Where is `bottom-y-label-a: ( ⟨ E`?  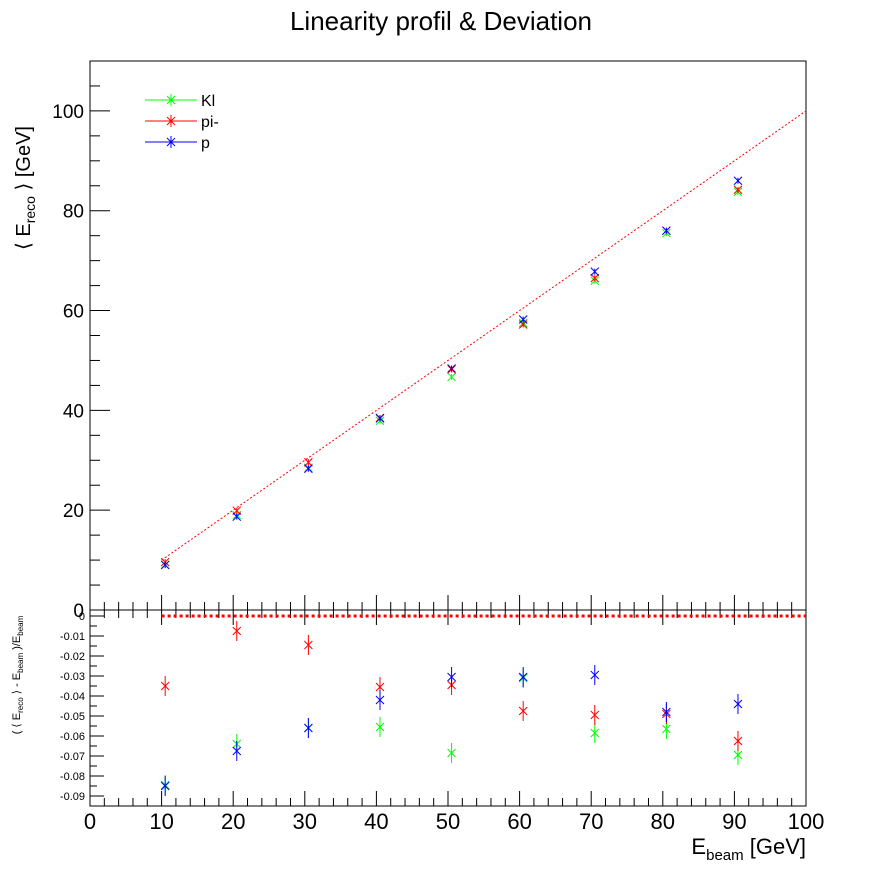
bottom-y-label-a: ( ⟨ E is located at coordinates (17, 723).